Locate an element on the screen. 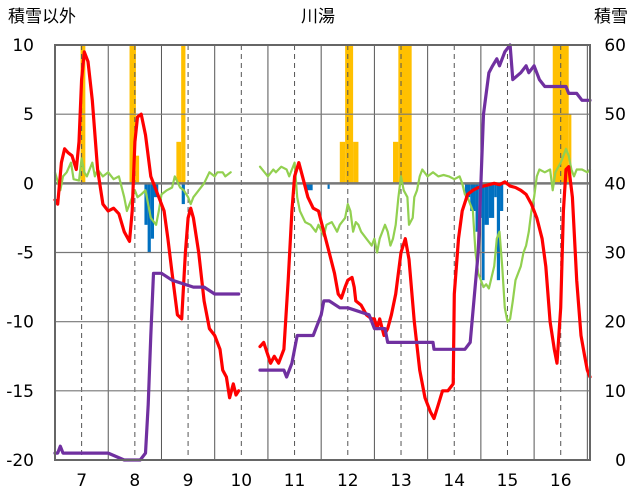 This screenshot has height=501, width=636. x-tick-13: 13 is located at coordinates (401, 481).